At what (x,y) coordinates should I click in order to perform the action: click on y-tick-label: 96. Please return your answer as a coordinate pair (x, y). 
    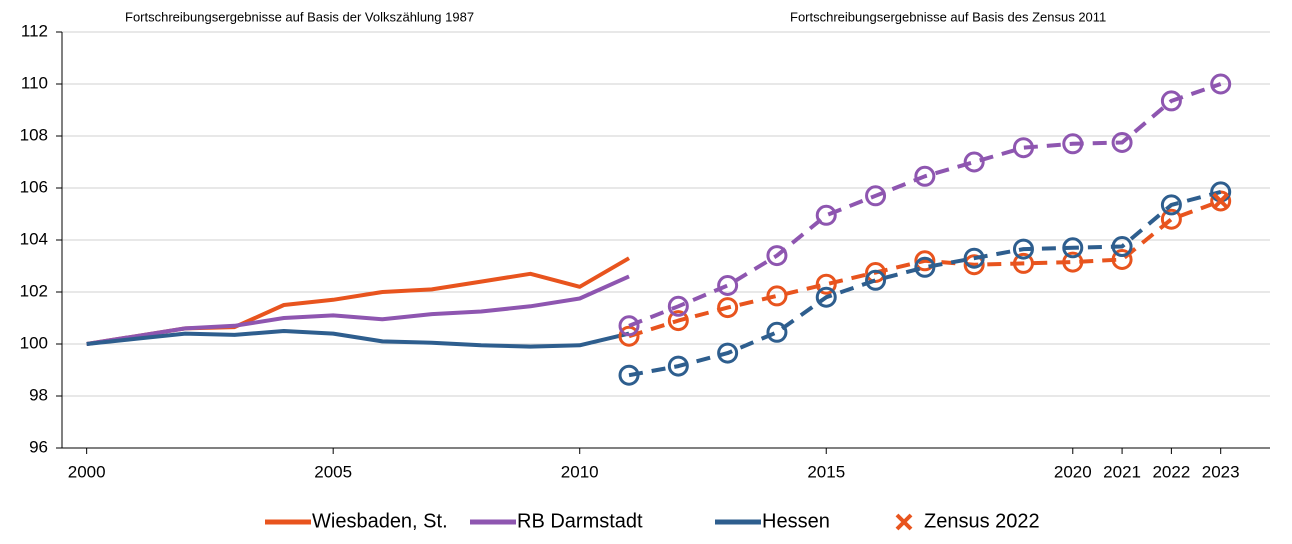
    Looking at the image, I should click on (38, 446).